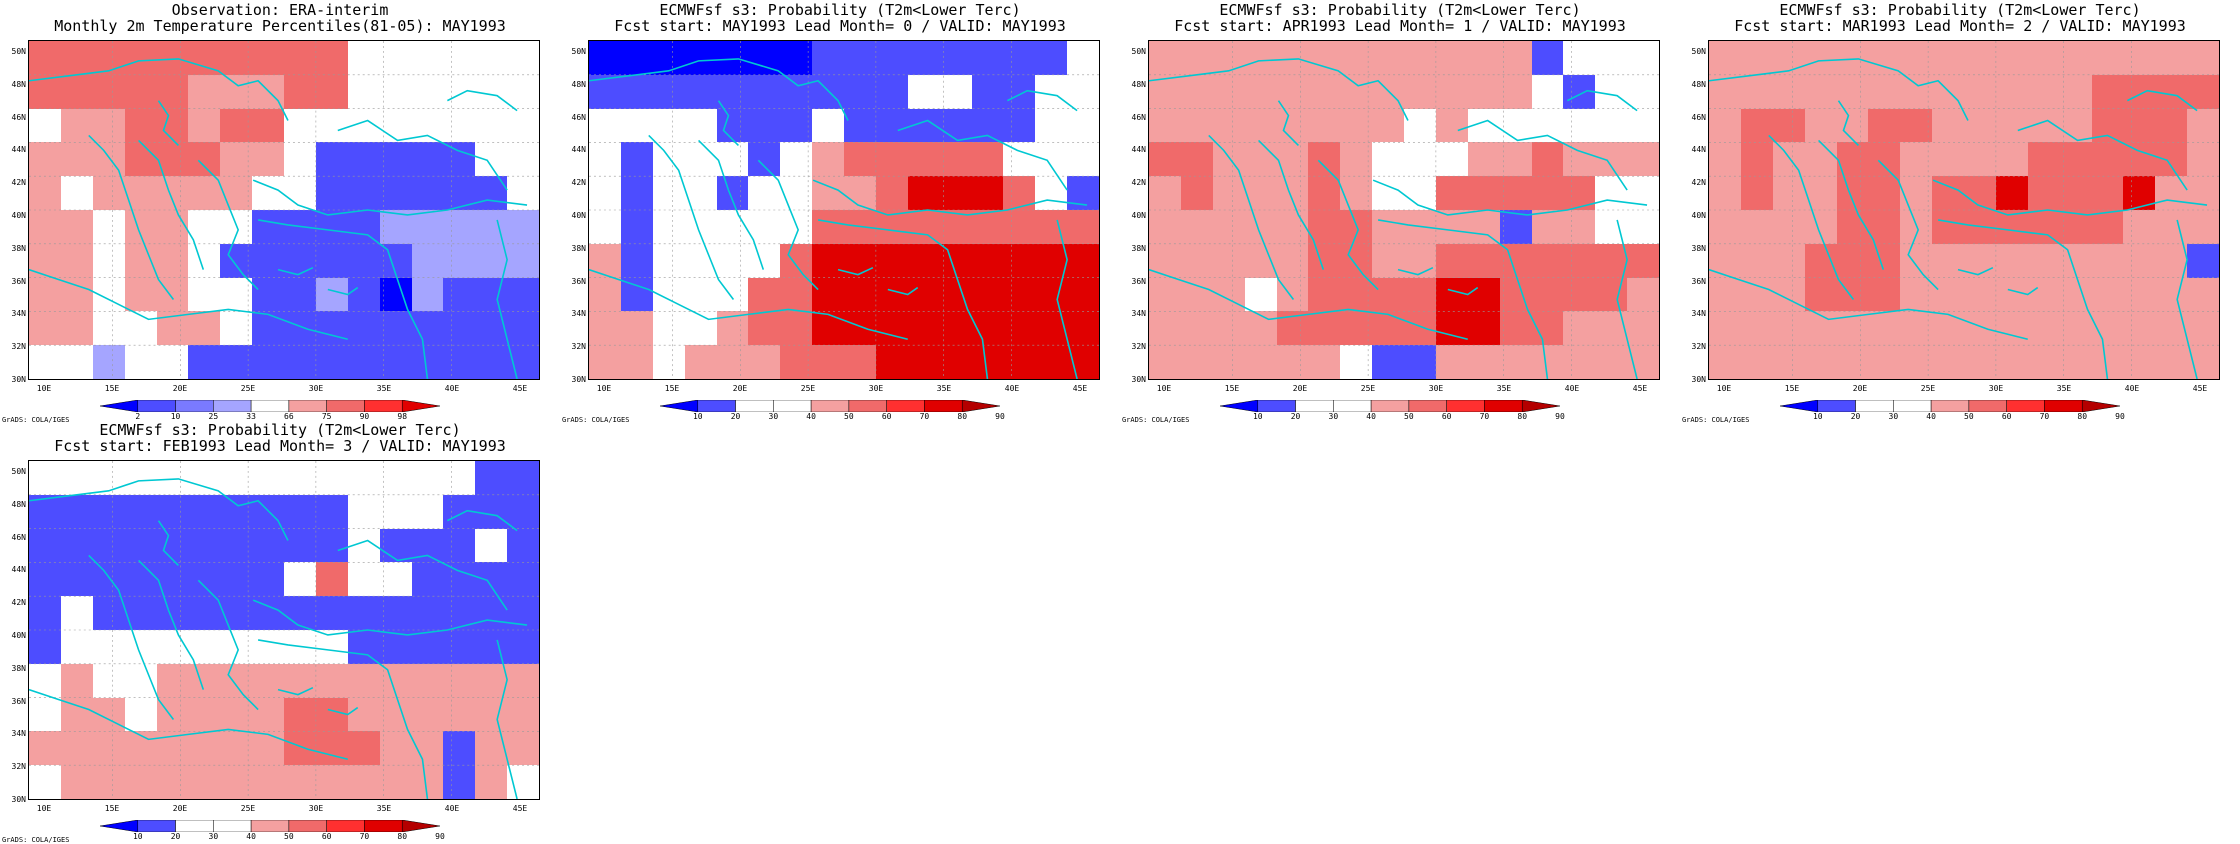 Image resolution: width=2240 pixels, height=844 pixels. What do you see at coordinates (2082, 416) in the screenshot?
I see `colorbar-label: 80` at bounding box center [2082, 416].